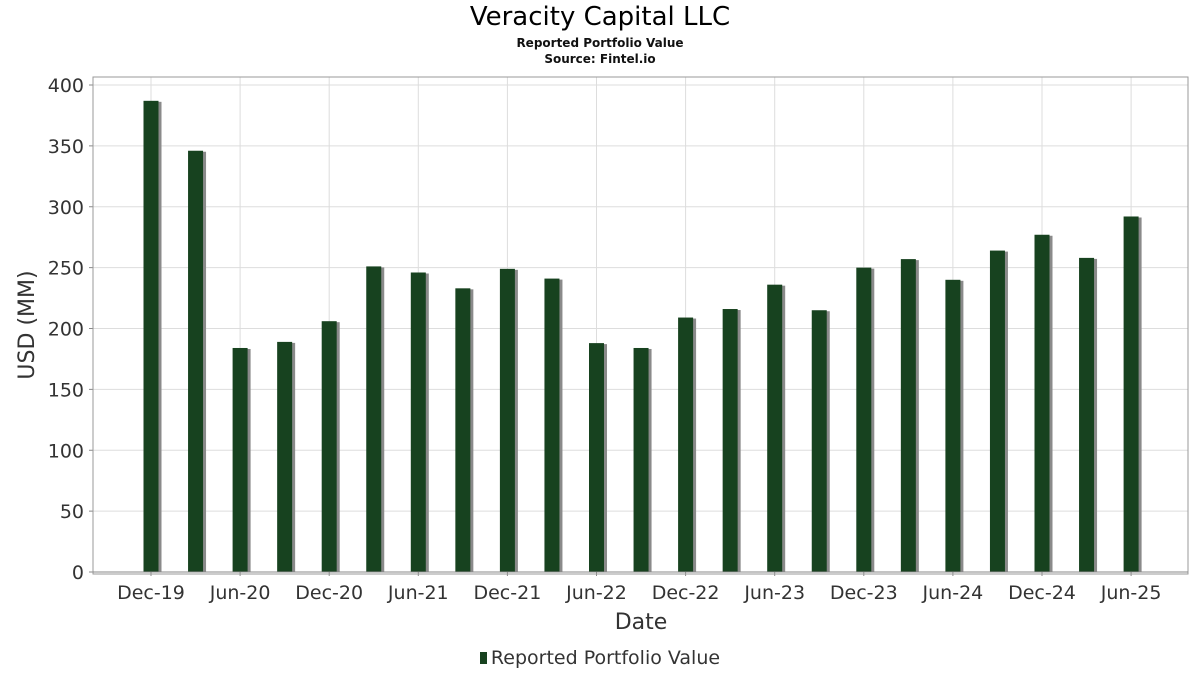 The width and height of the screenshot is (1200, 675). Describe the element at coordinates (66, 451) in the screenshot. I see `y-tick-label: 100` at that location.